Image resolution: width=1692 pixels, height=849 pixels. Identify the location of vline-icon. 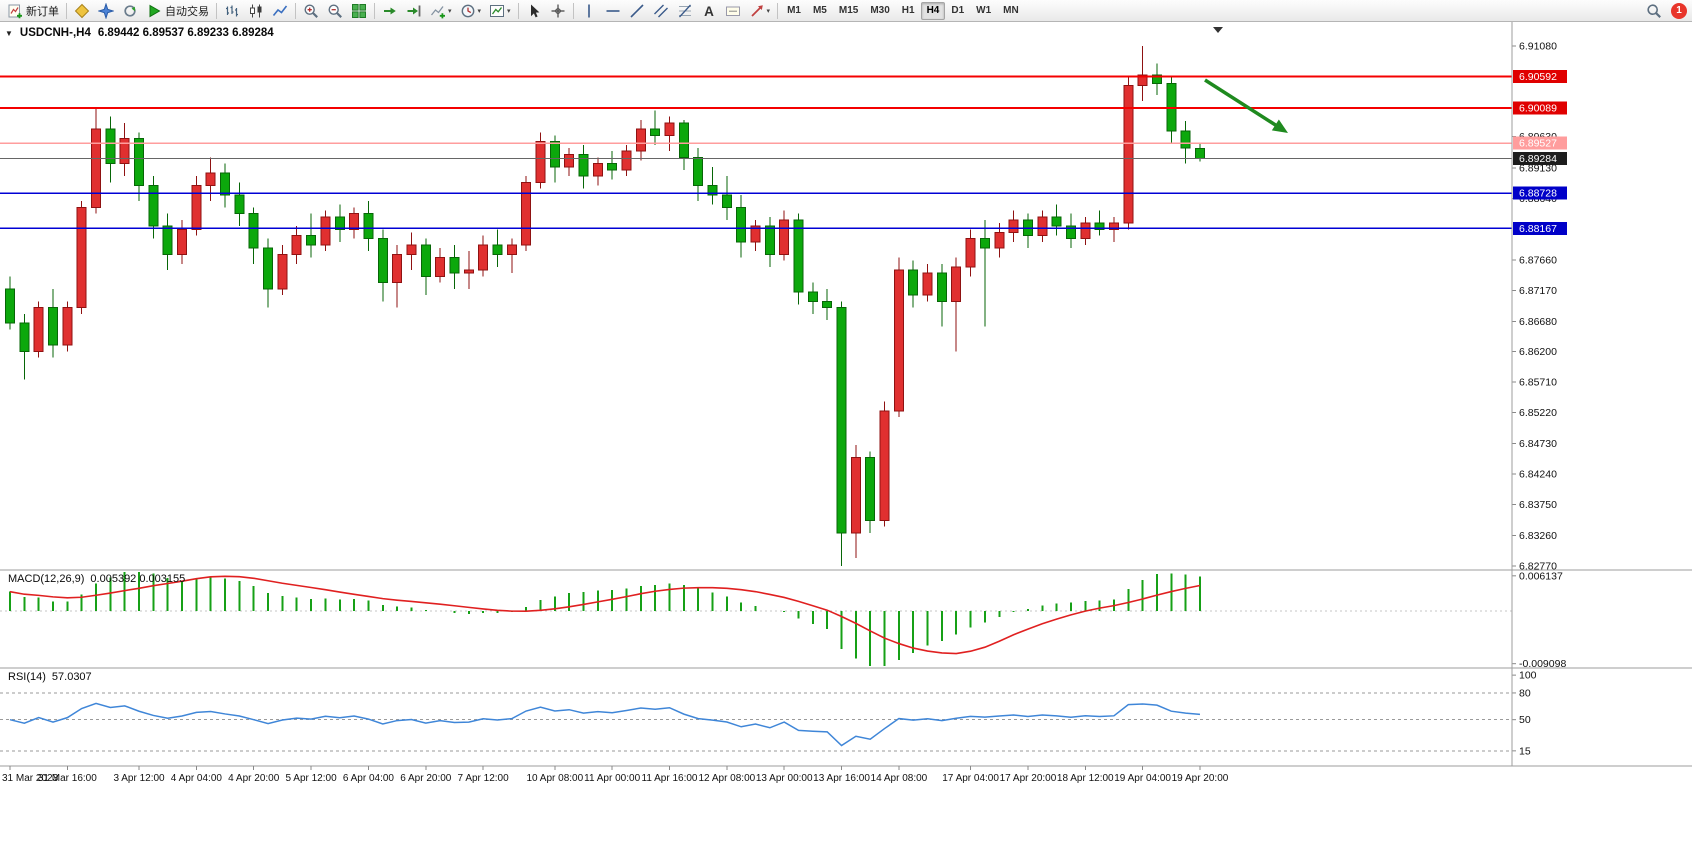
(589, 11).